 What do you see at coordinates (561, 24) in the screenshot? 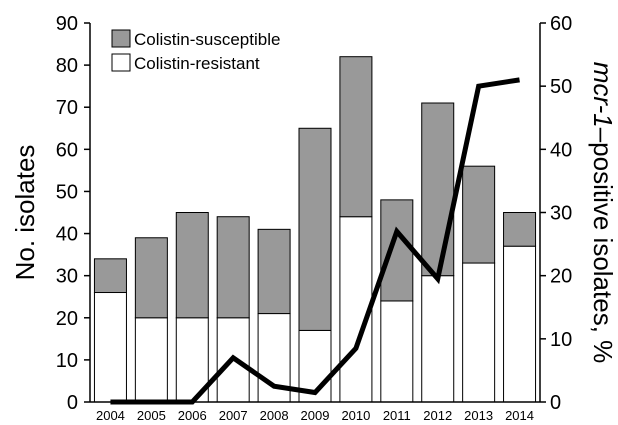
I see `right-tick-label: 60` at bounding box center [561, 24].